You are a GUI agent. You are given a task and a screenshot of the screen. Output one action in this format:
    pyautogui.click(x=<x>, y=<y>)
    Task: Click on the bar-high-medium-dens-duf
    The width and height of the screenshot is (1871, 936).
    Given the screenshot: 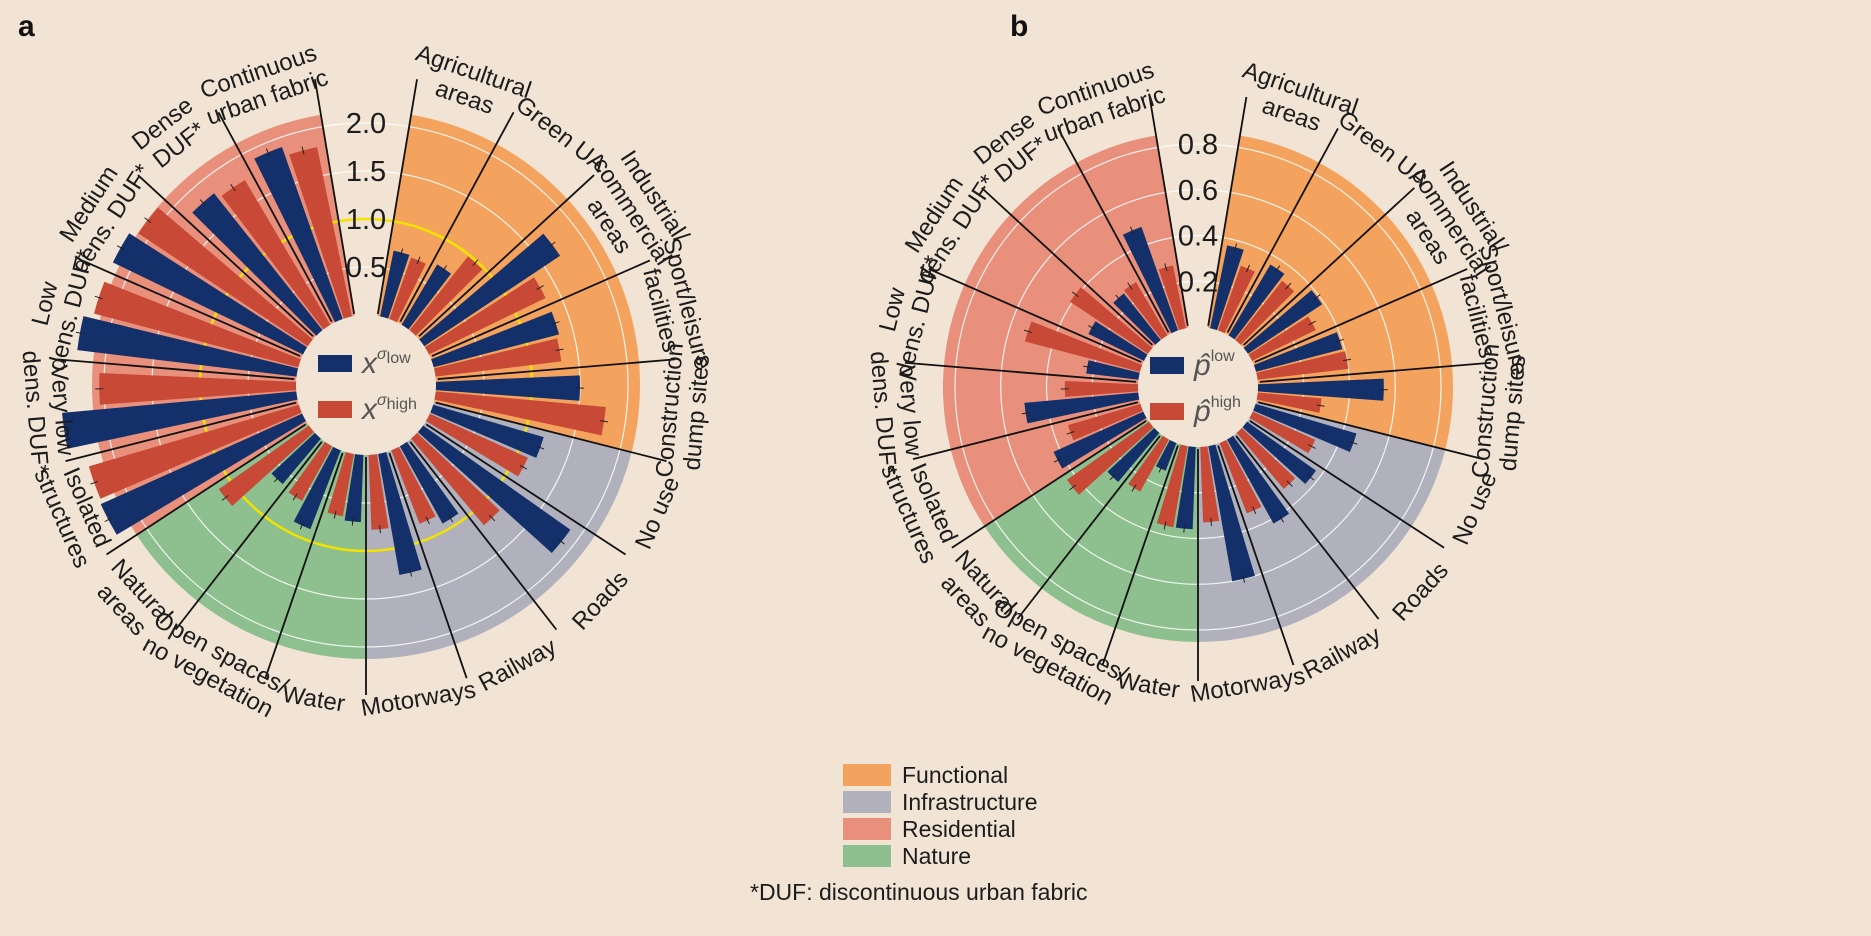 What is the action you would take?
    pyautogui.click(x=225, y=277)
    